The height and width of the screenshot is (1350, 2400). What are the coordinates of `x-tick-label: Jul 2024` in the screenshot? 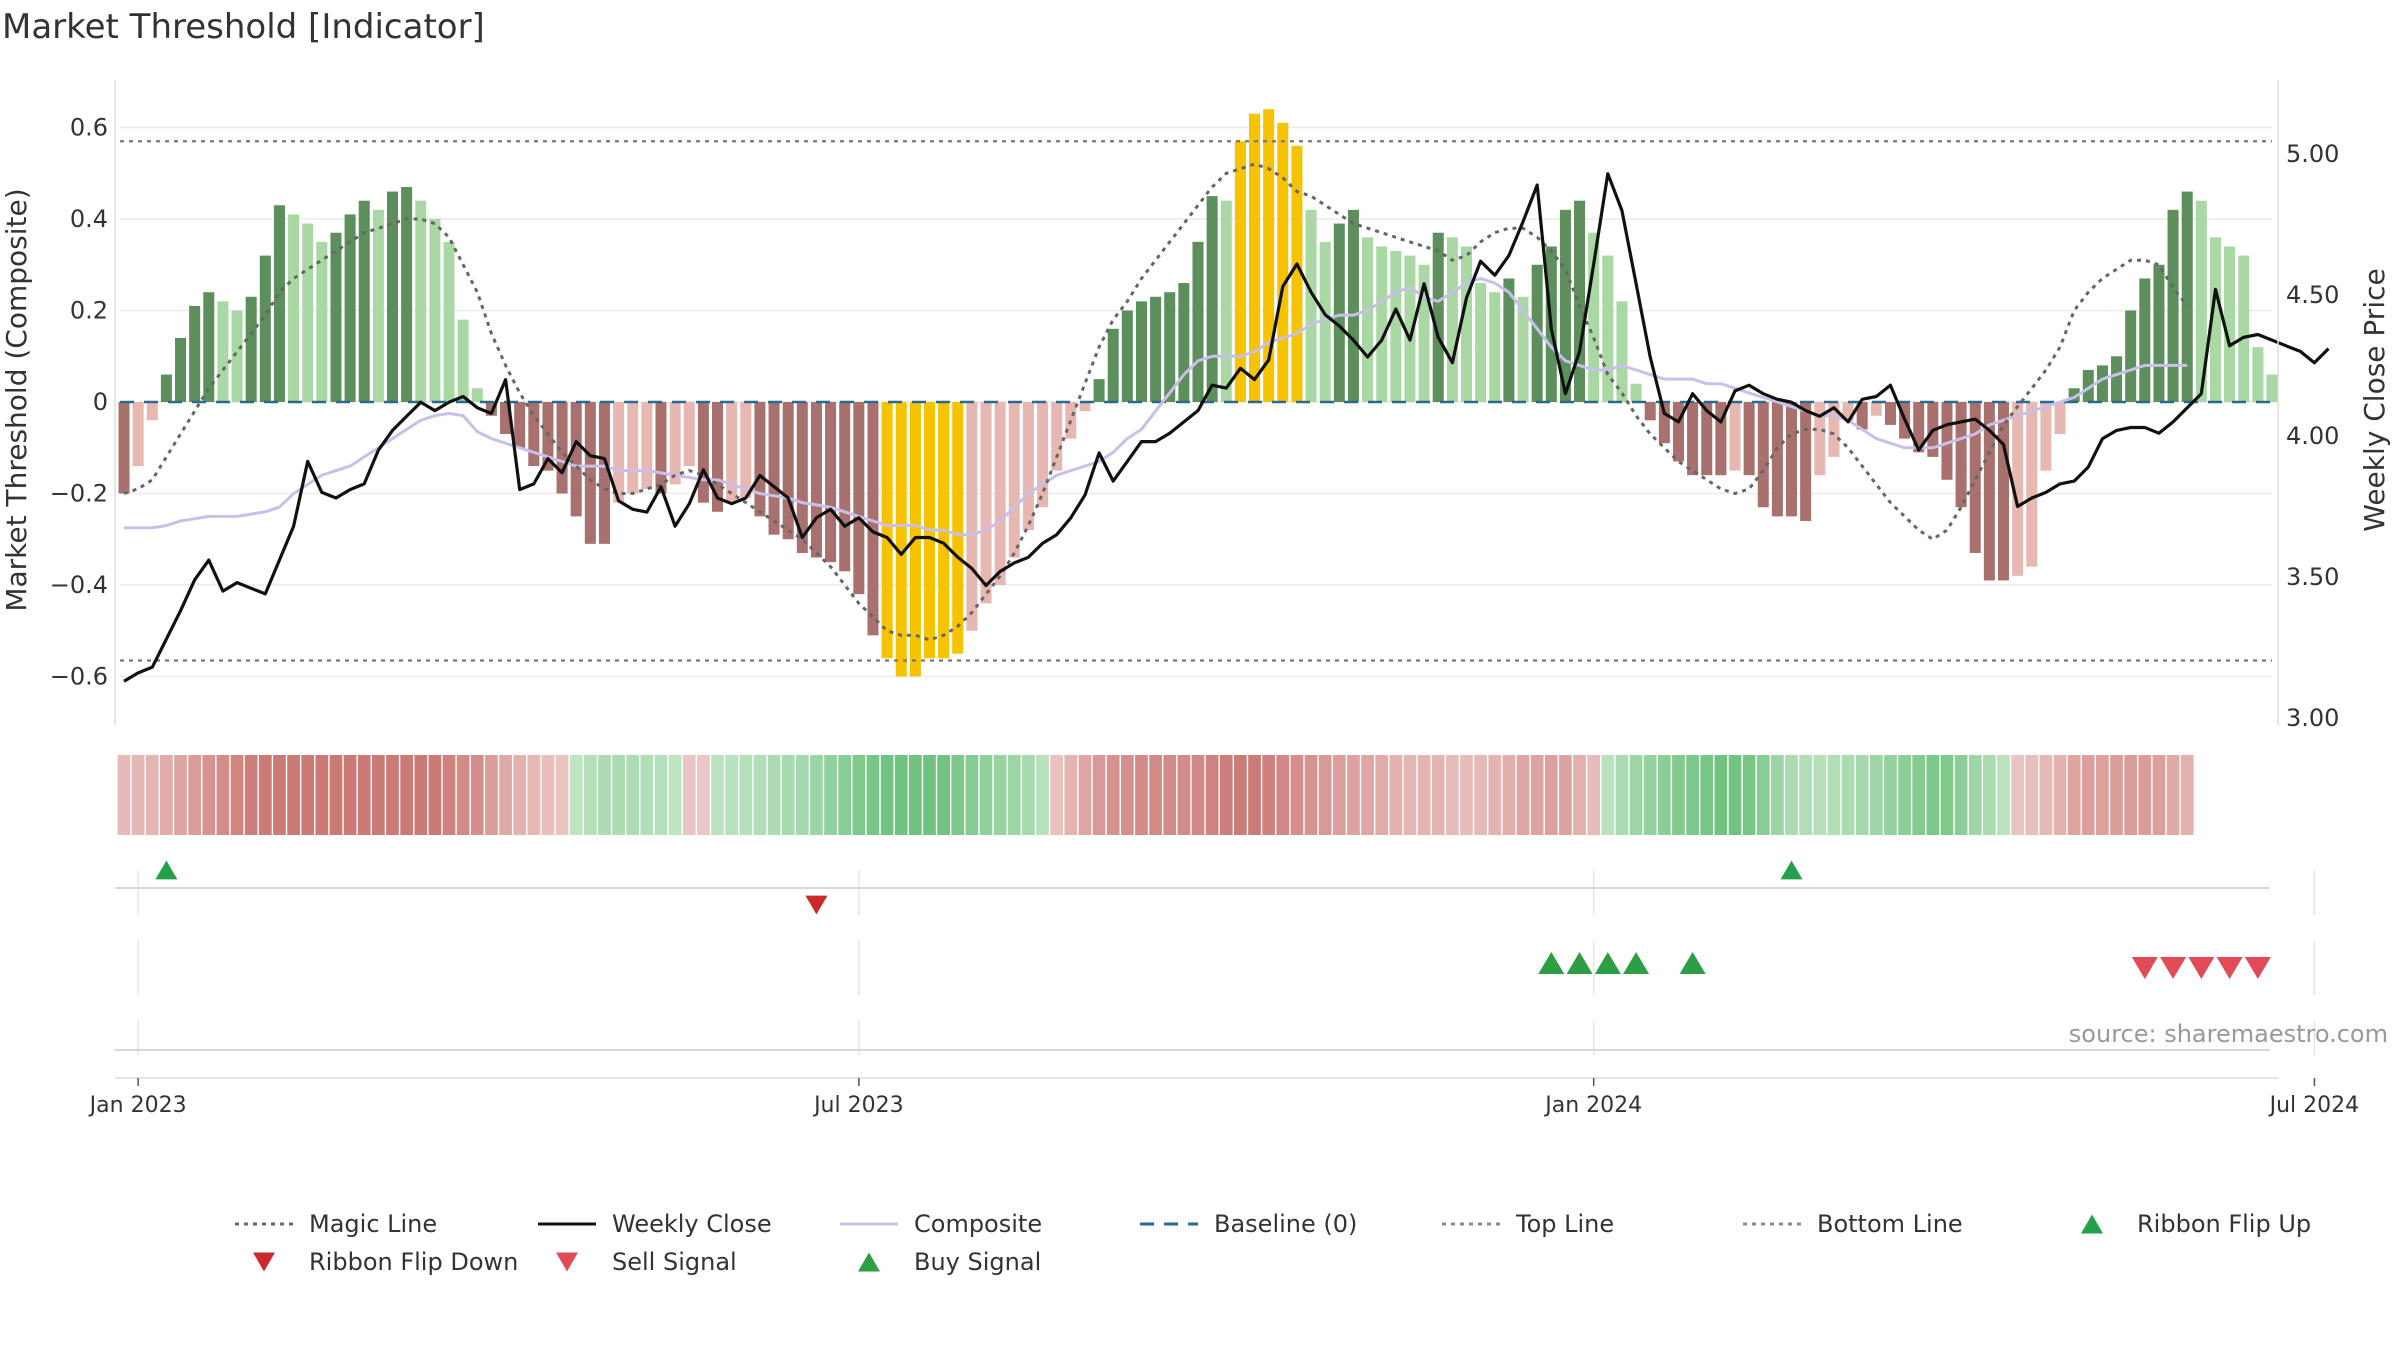 It's located at (2314, 1105).